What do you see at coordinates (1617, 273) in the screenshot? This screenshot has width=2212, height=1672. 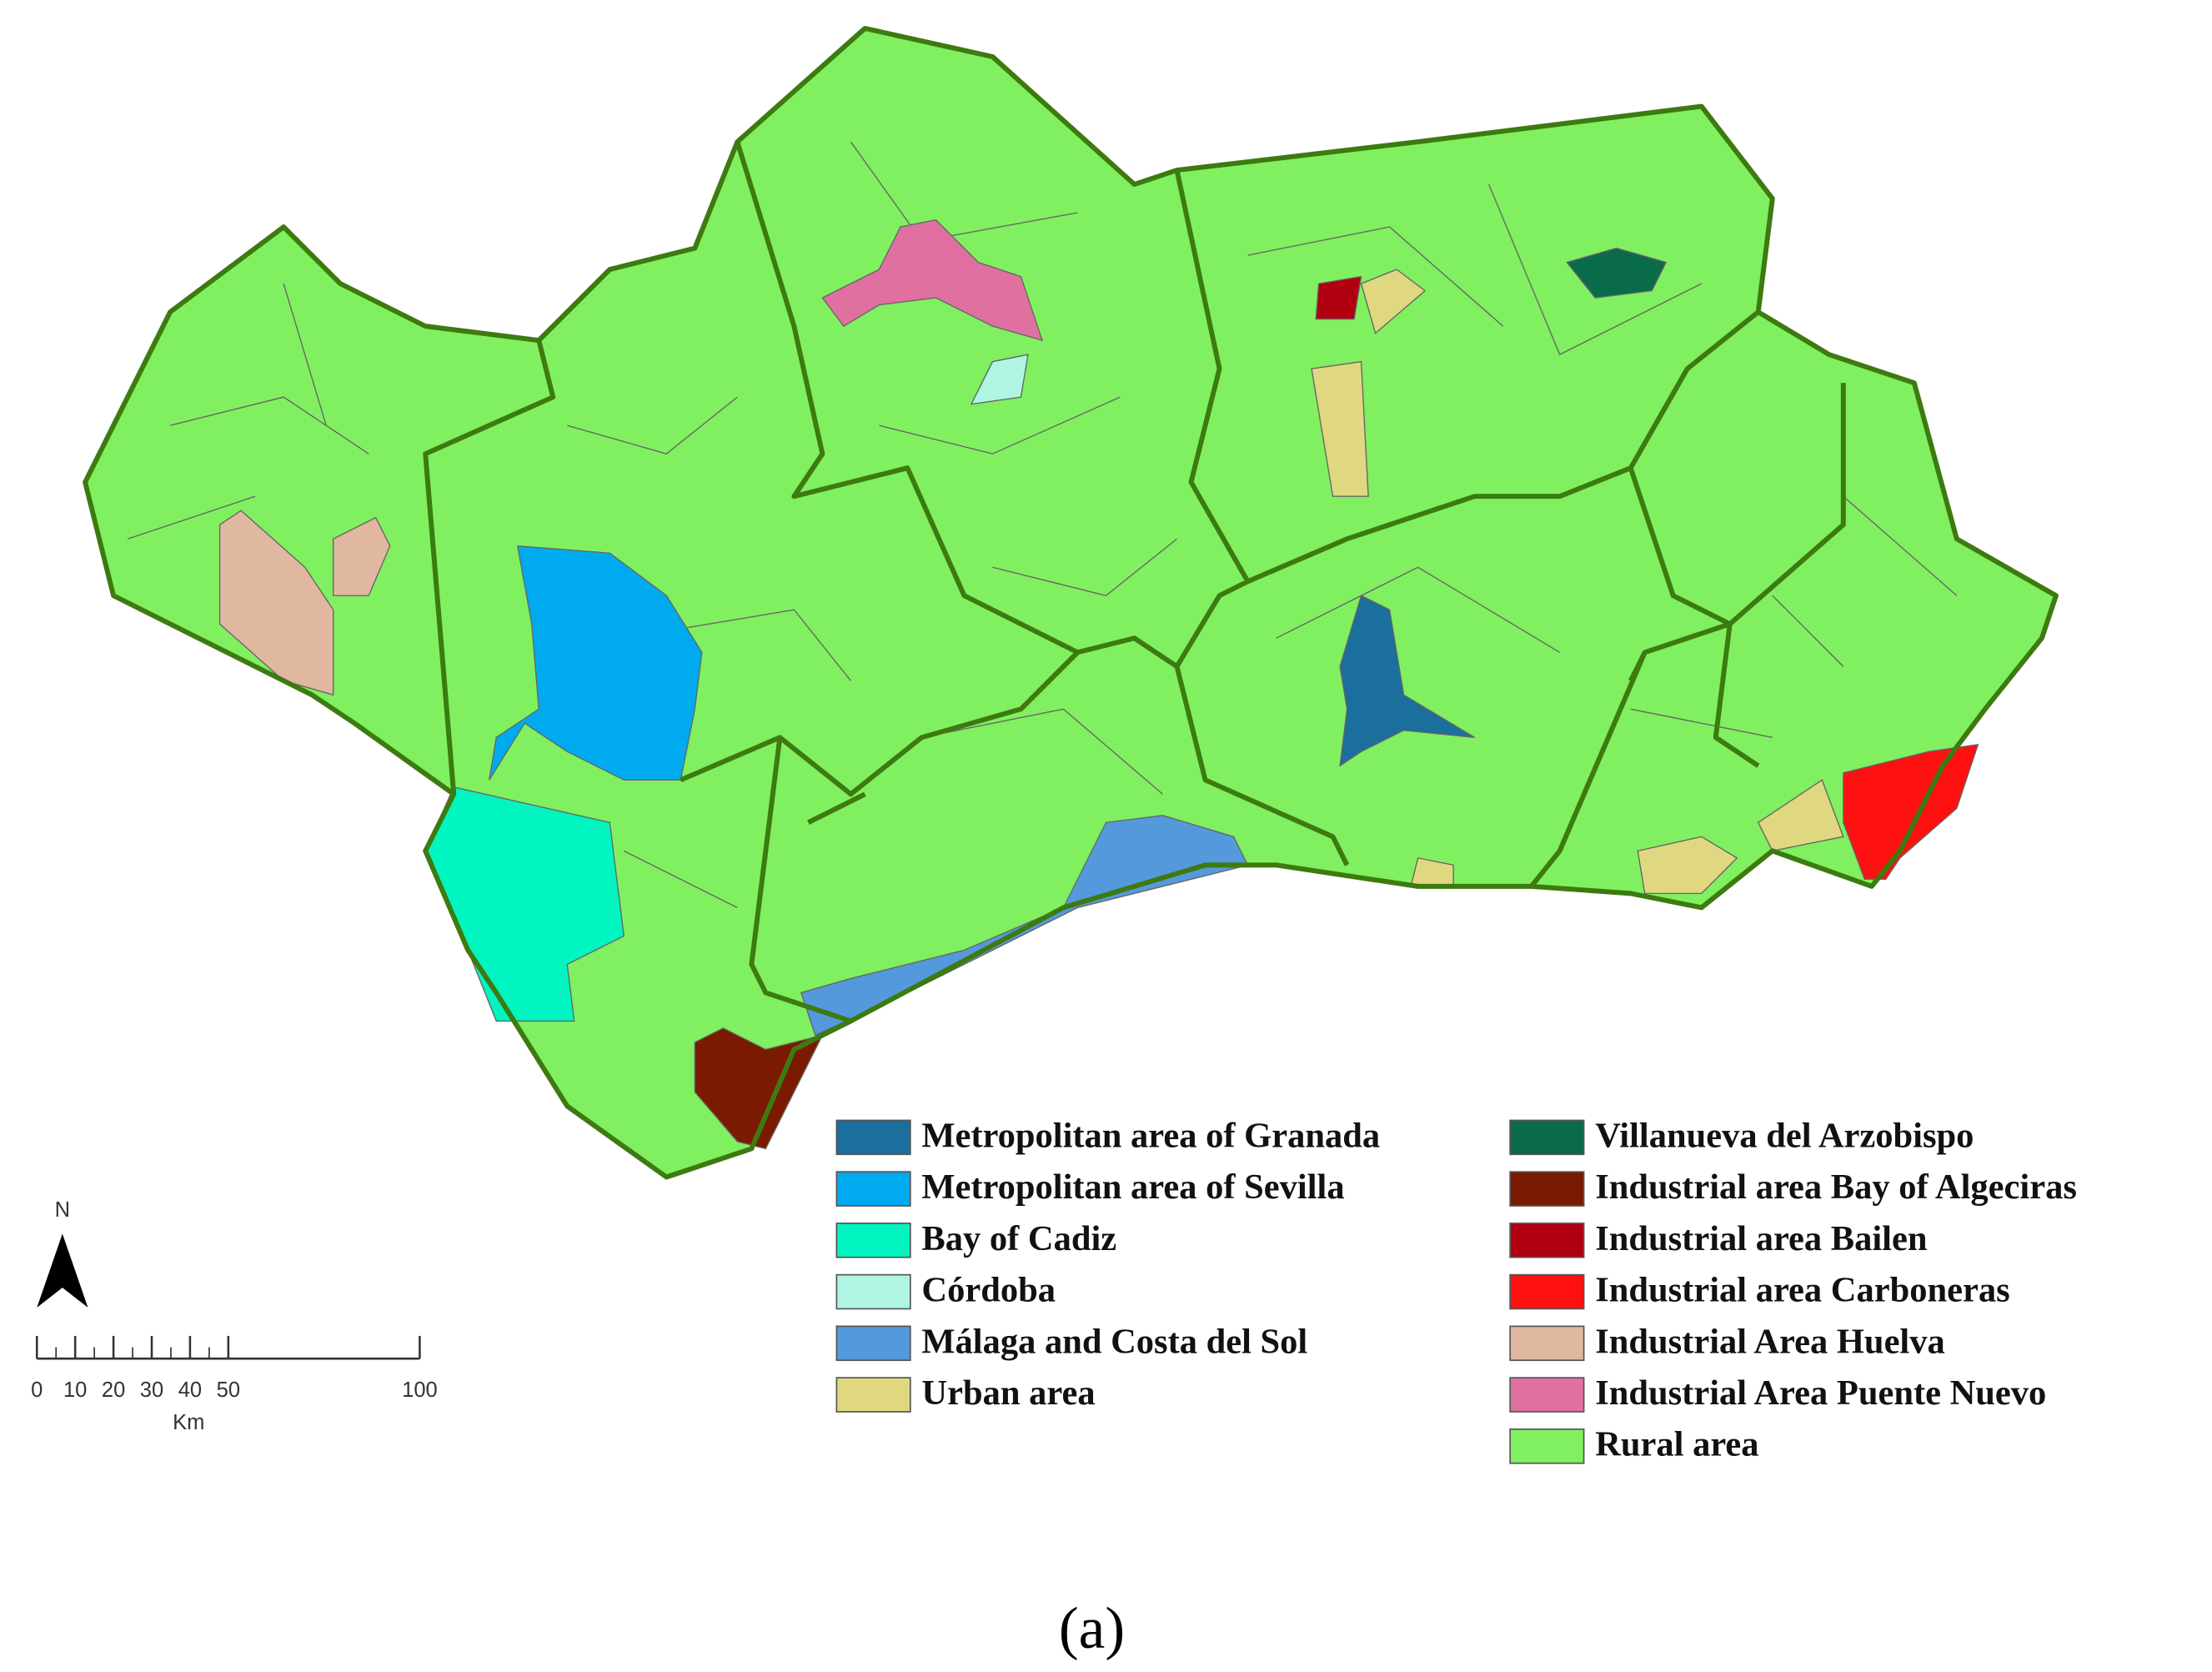 I see `villanueva` at bounding box center [1617, 273].